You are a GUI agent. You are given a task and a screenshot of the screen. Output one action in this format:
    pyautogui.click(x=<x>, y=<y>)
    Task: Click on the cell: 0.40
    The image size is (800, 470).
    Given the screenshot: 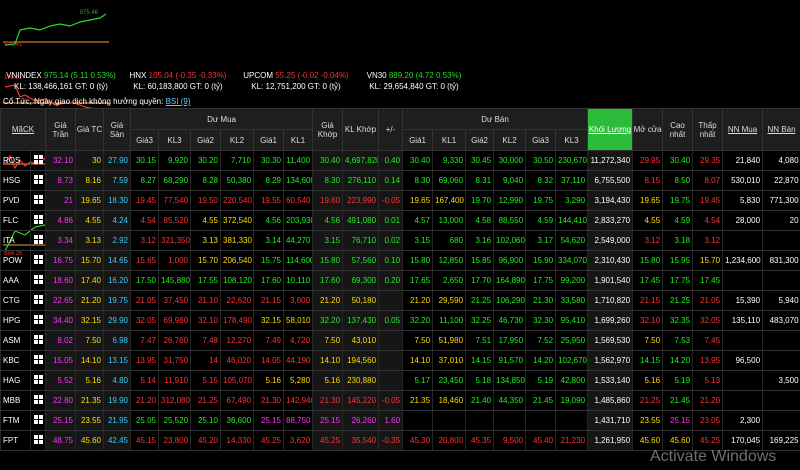 What is the action you would take?
    pyautogui.click(x=390, y=160)
    